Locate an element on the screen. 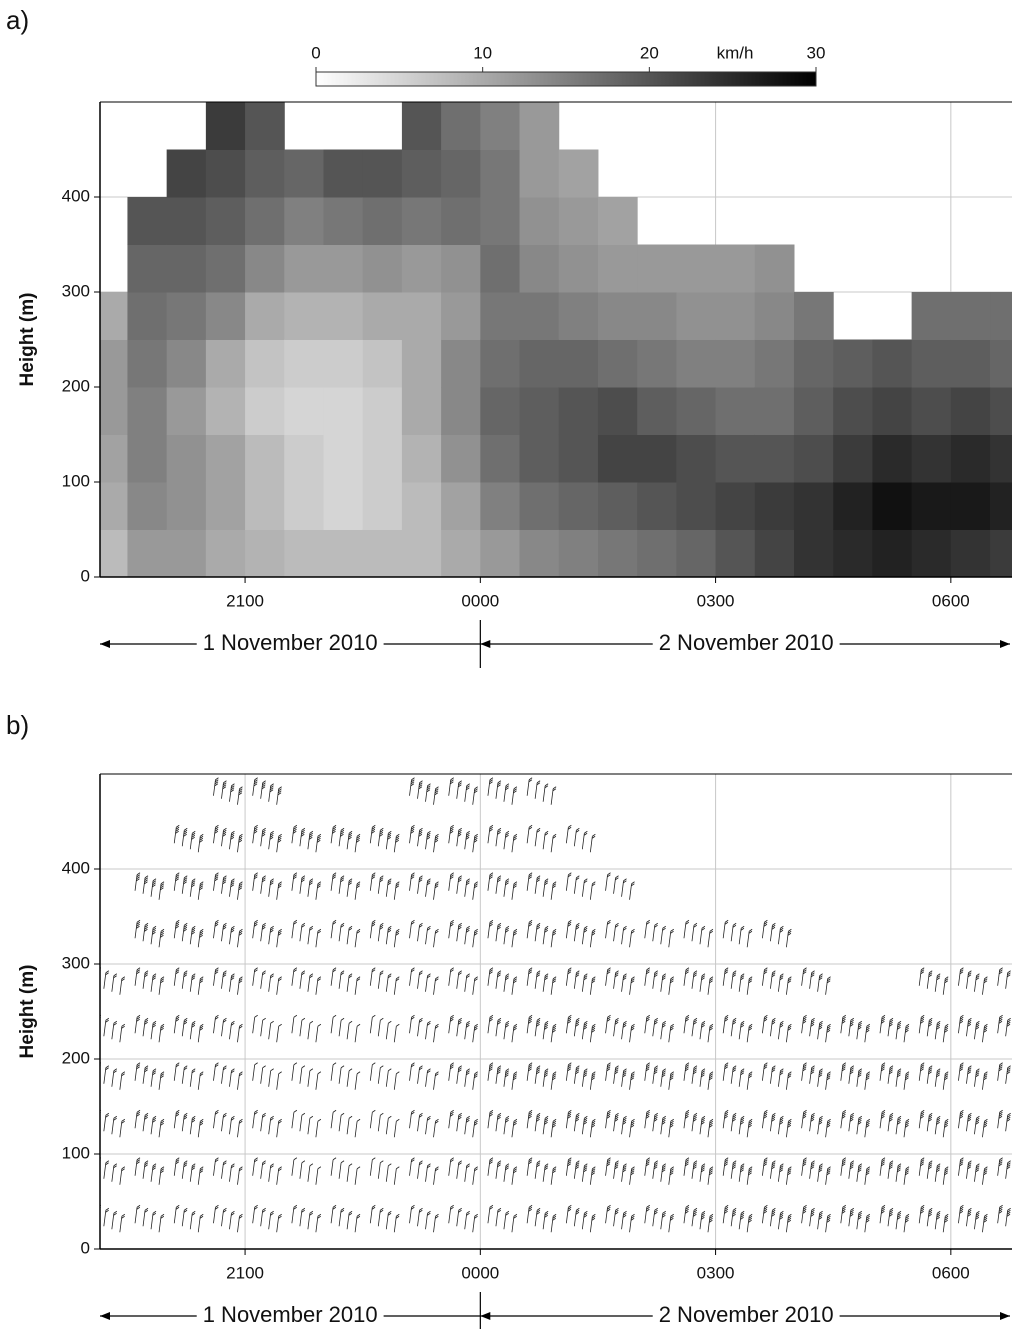  panel-label: b) is located at coordinates (17, 725).